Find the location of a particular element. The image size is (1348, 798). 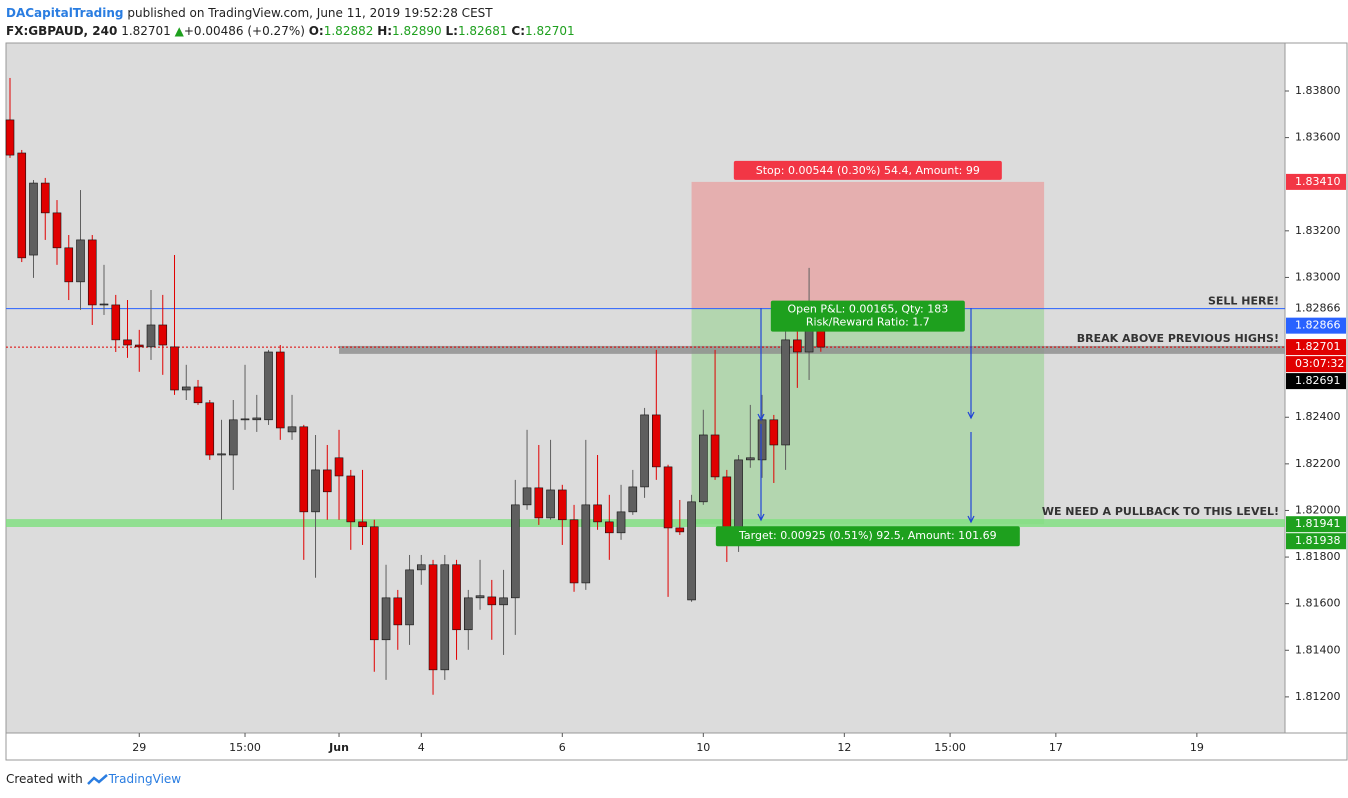

l: 1.82681 is located at coordinates (482, 31).